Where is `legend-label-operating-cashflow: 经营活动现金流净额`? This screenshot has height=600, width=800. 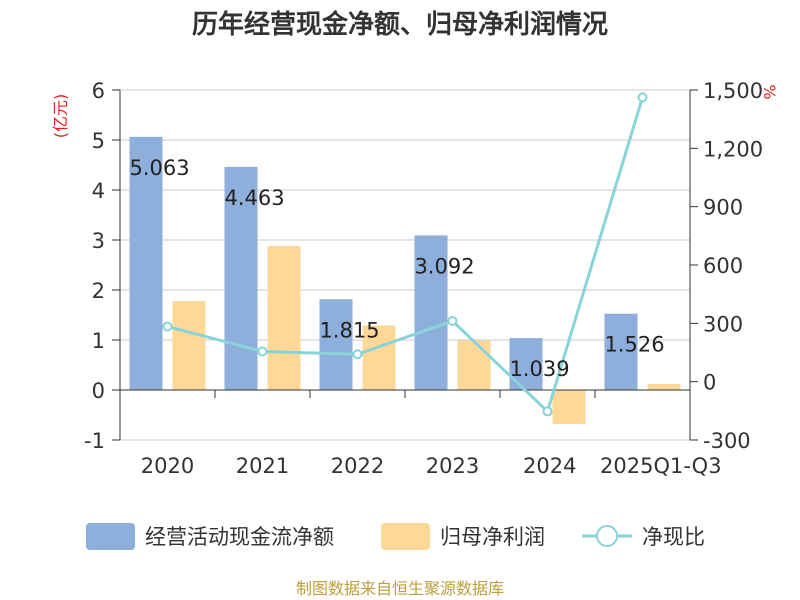
legend-label-operating-cashflow: 经营活动现金流净额 is located at coordinates (239, 537).